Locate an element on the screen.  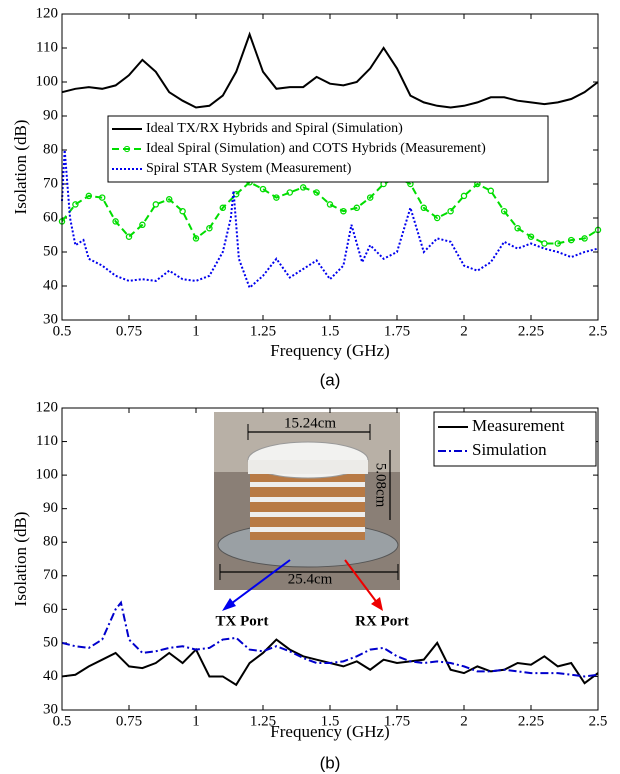
caption: (b) is located at coordinates (330, 762).